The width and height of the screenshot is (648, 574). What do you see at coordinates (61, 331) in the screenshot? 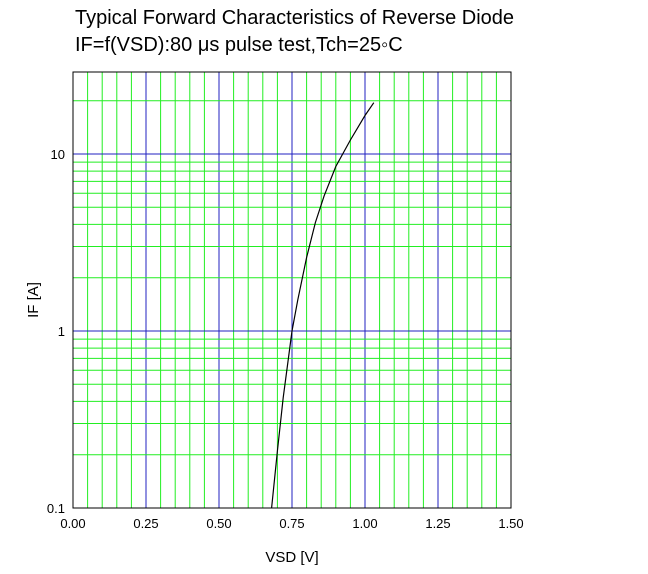
I see `y-tick-label: 1` at bounding box center [61, 331].